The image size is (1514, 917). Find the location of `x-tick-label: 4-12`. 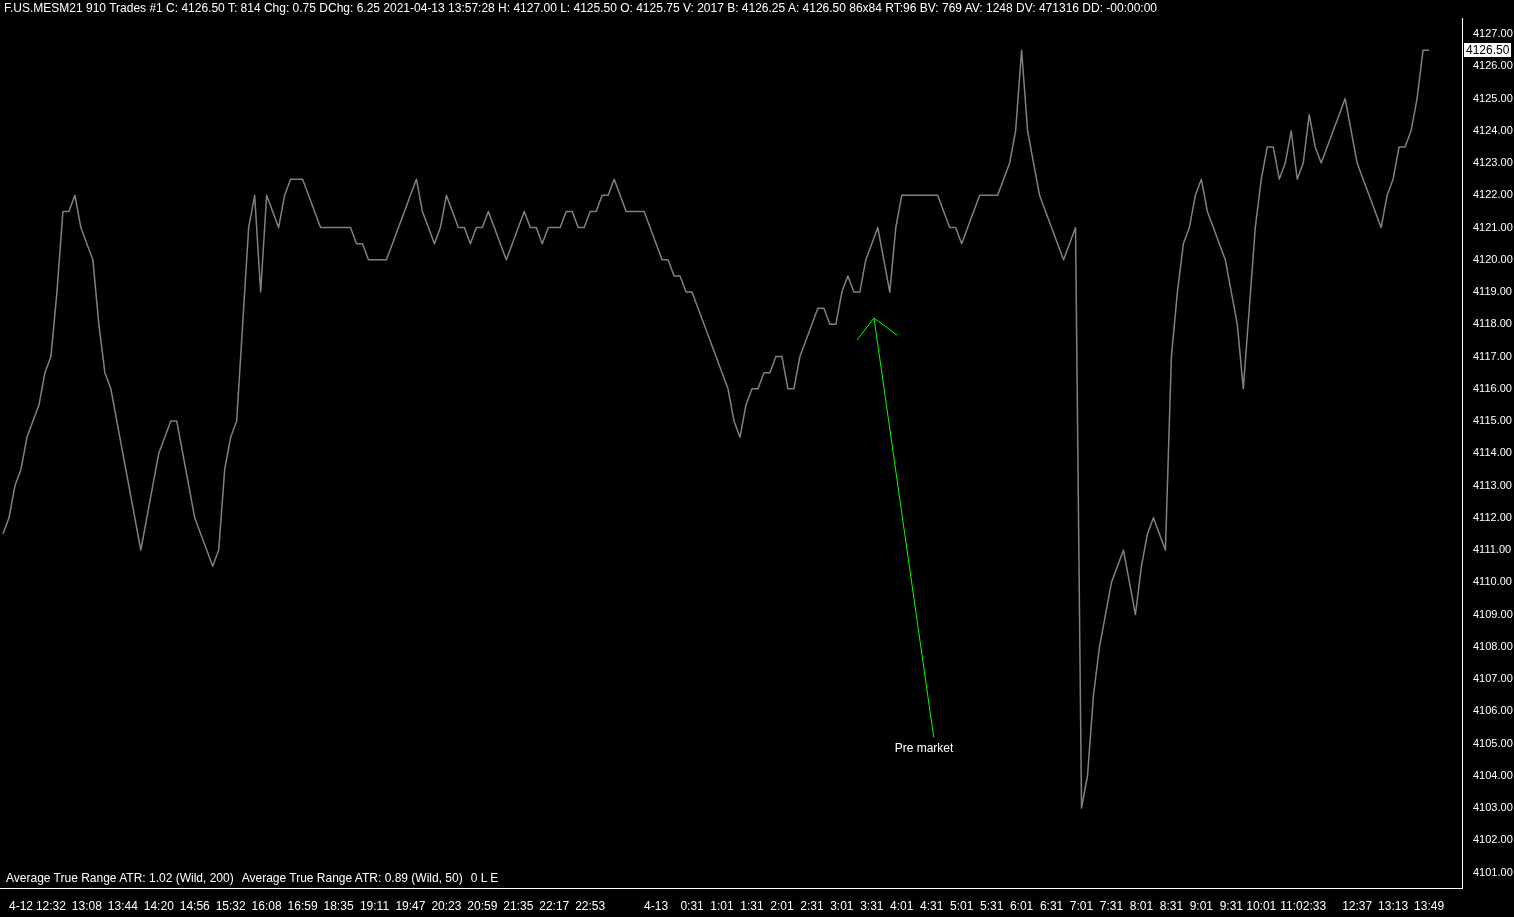

x-tick-label: 4-12 is located at coordinates (21, 906).